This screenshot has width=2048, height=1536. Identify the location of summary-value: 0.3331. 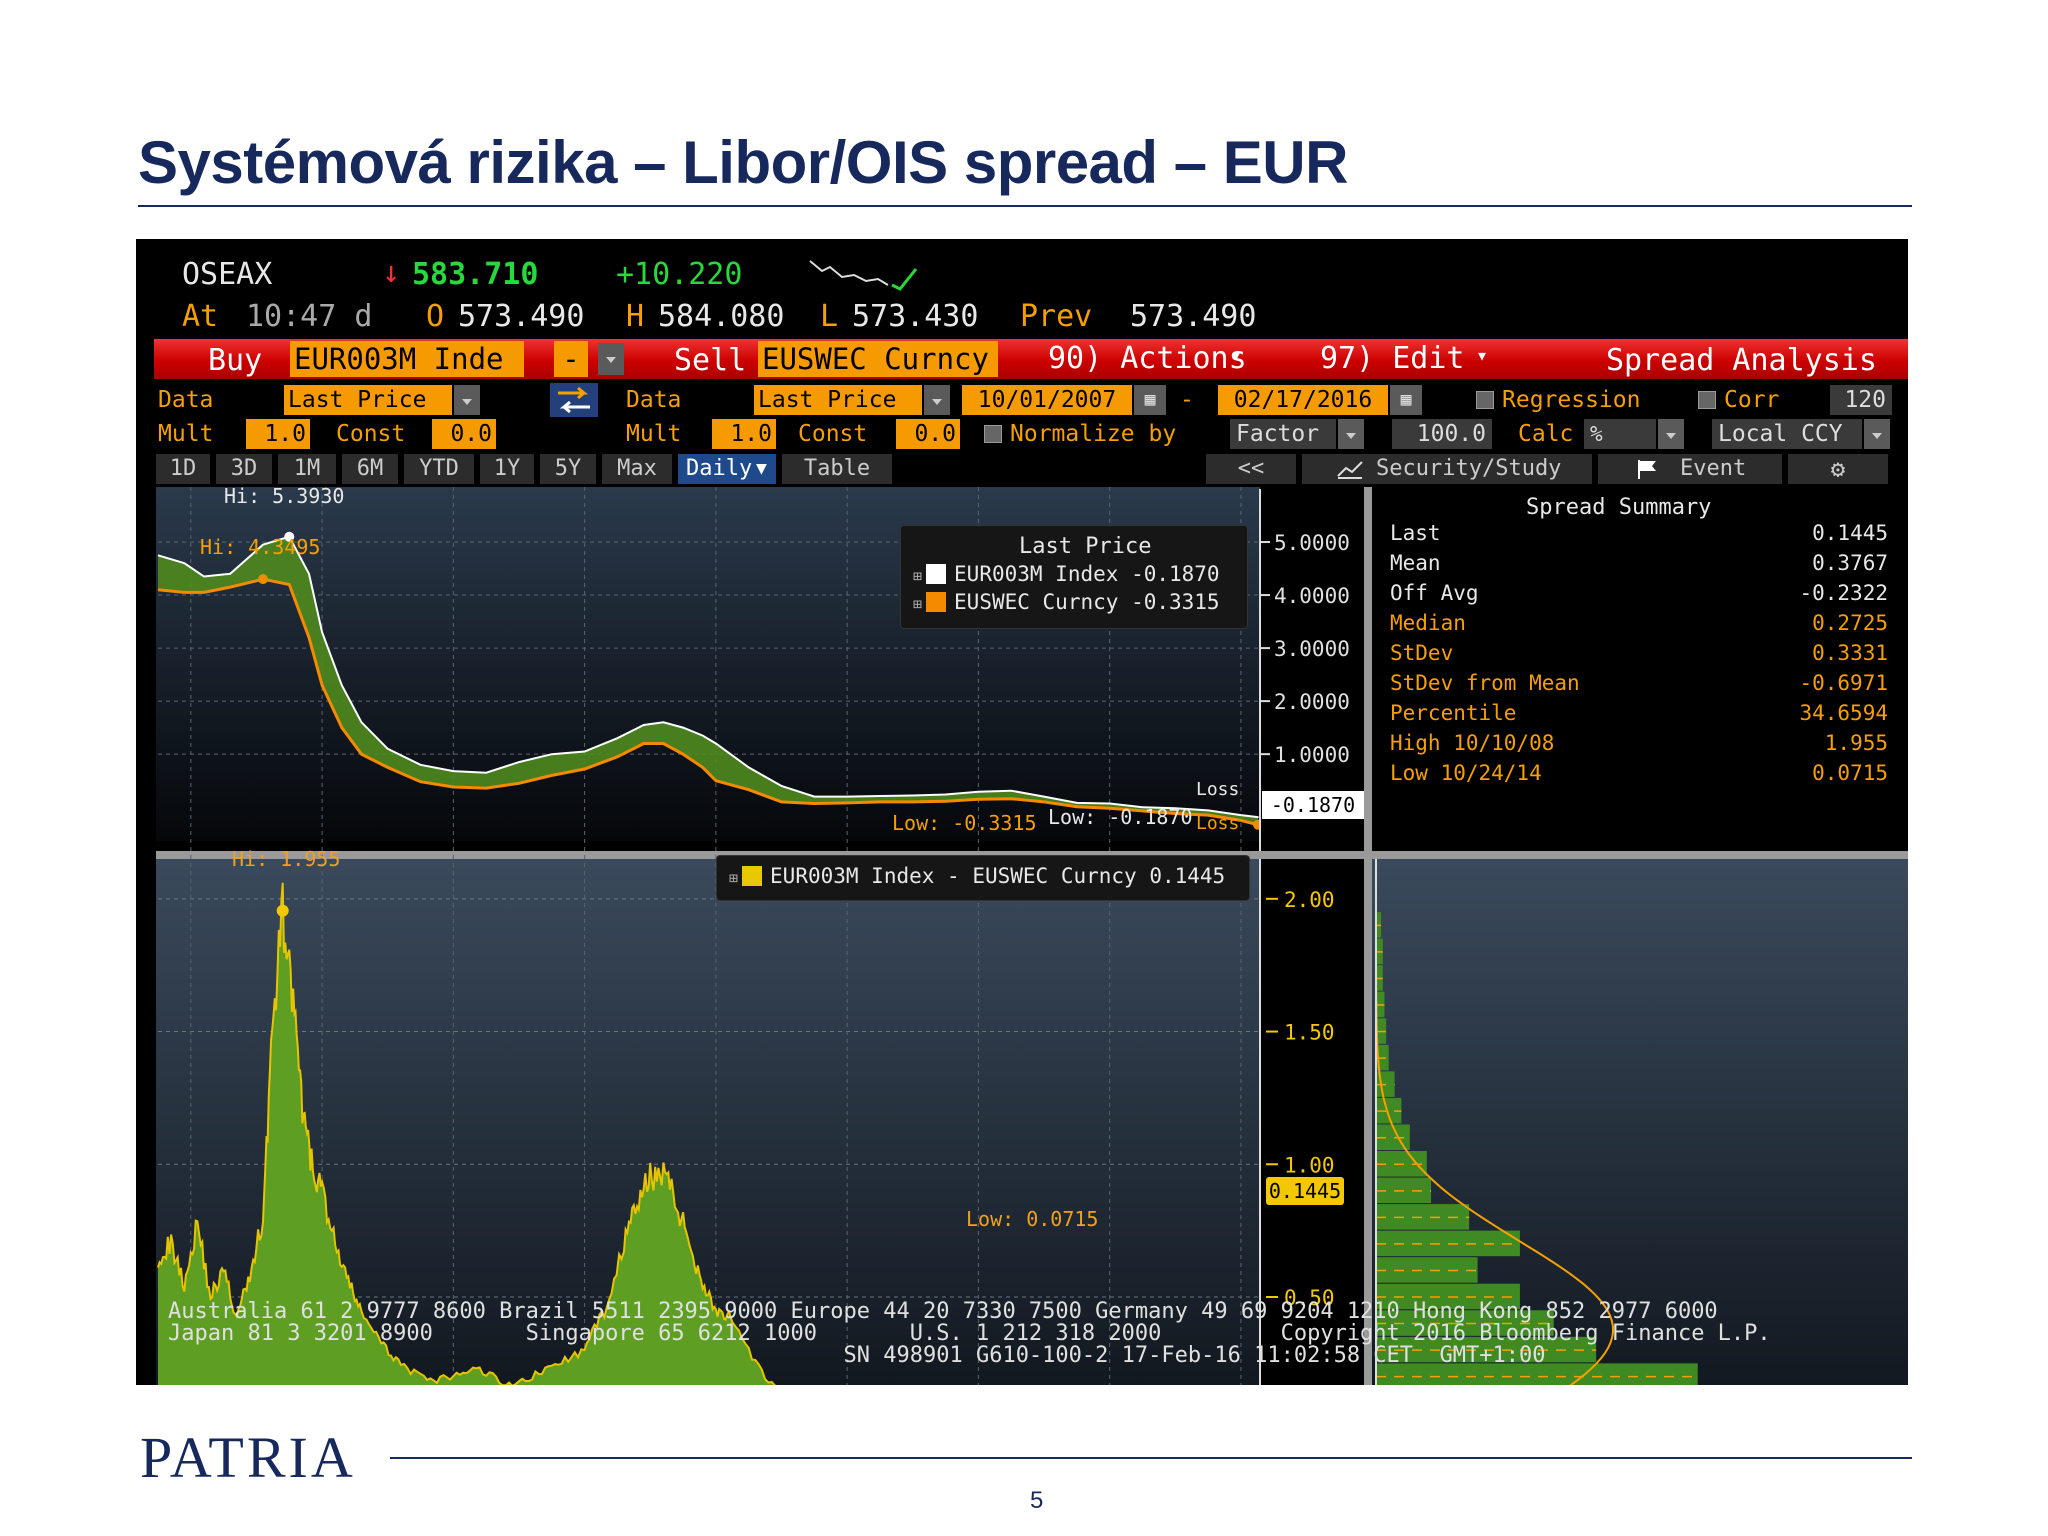
(1850, 653).